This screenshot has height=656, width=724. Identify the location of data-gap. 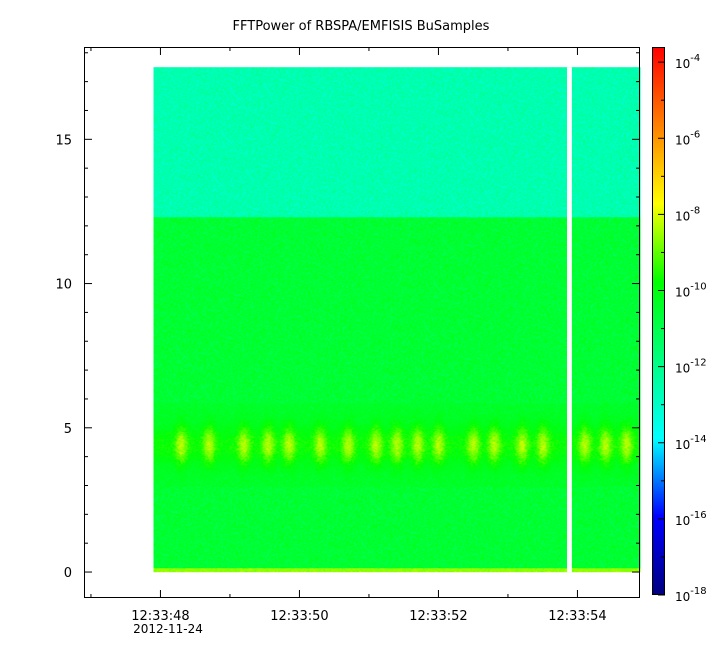
(569, 320).